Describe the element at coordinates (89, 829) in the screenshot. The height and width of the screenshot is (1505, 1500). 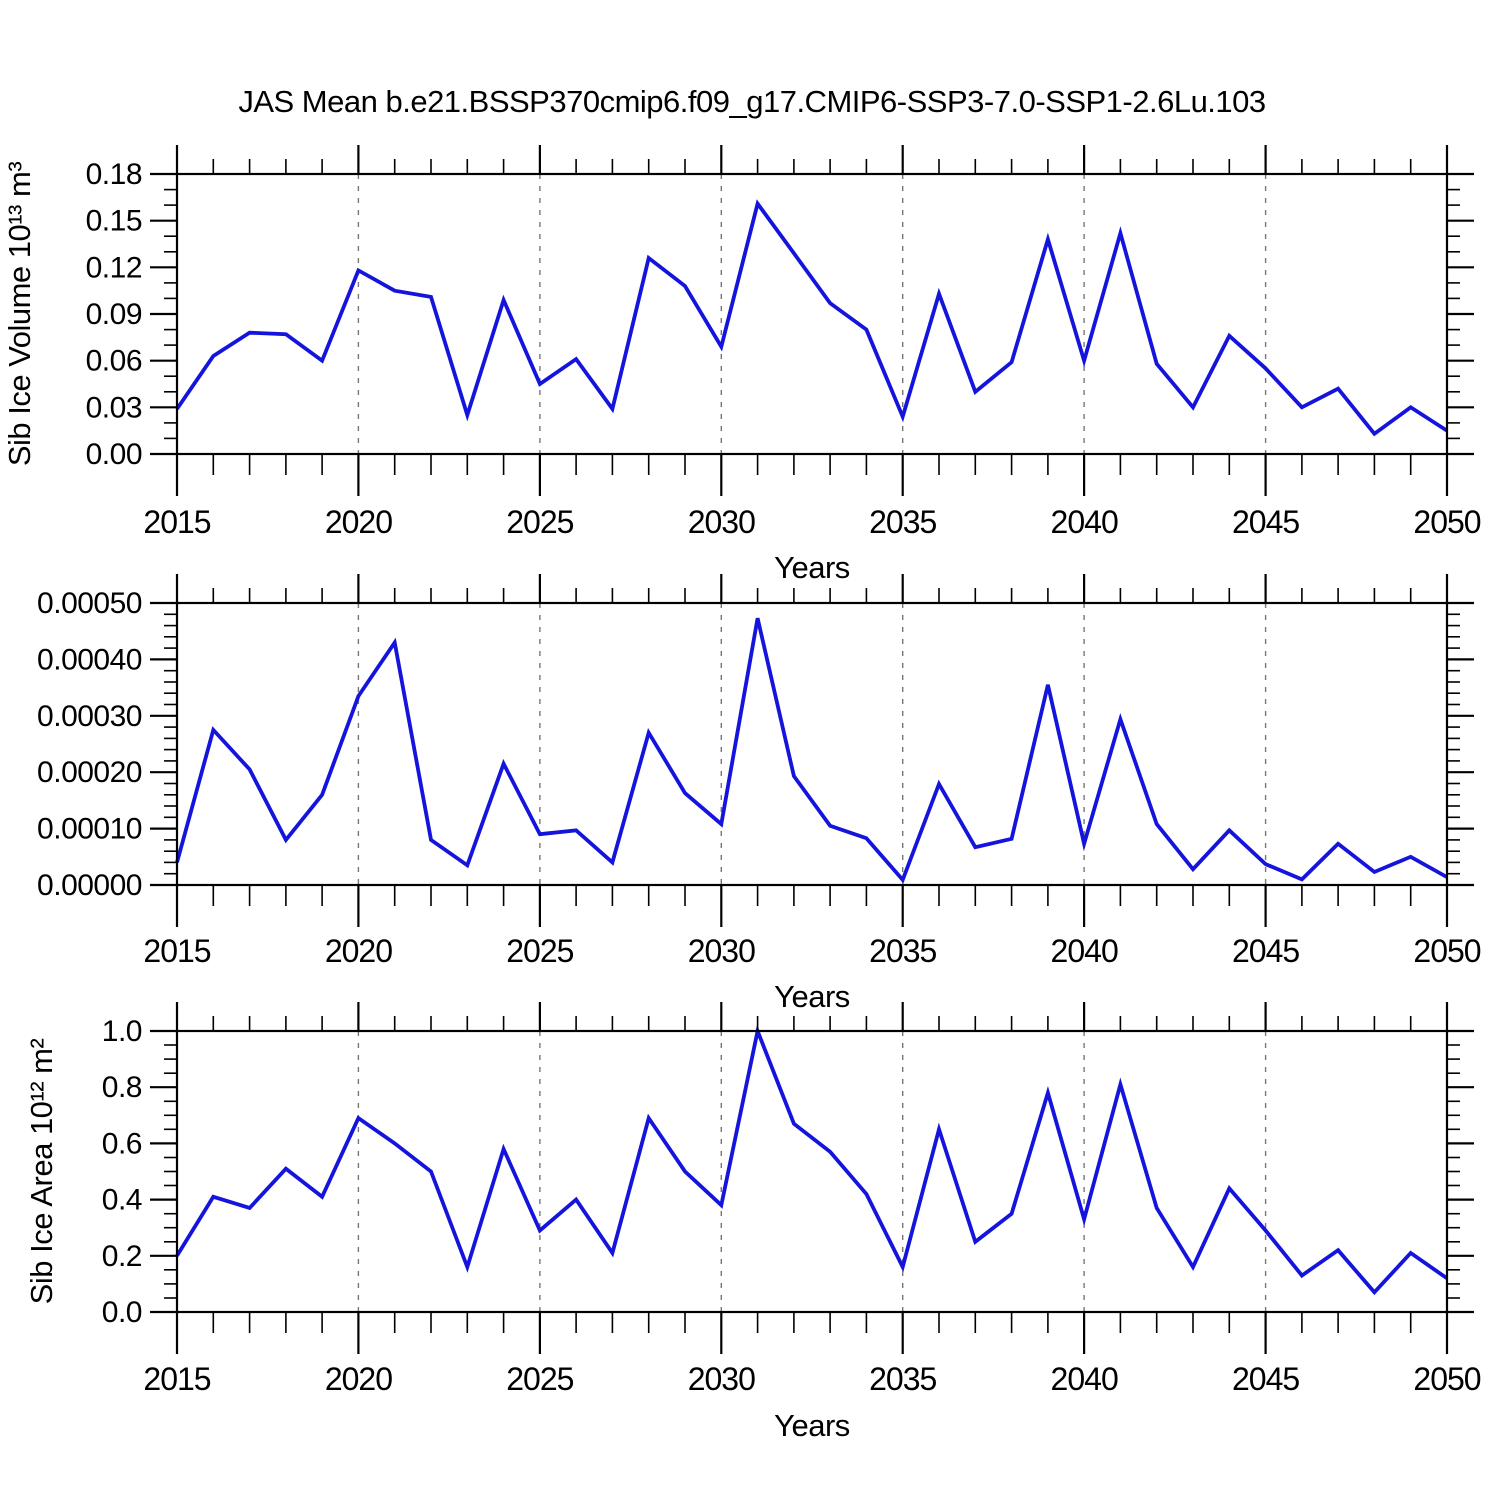
I see `y-tick-label: 0.00010` at that location.